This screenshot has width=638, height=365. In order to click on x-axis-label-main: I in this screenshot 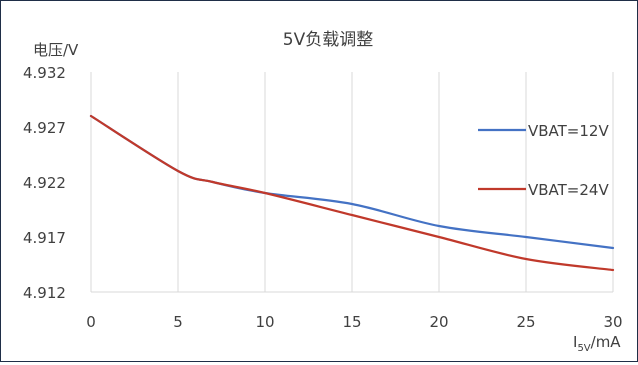, I will do `click(575, 342)`.